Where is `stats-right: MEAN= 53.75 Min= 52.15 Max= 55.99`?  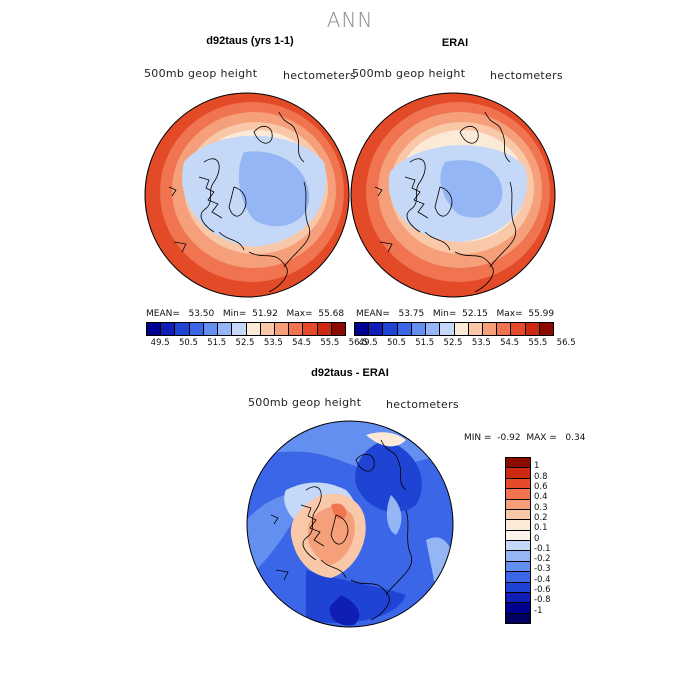 stats-right: MEAN= 53.75 Min= 52.15 Max= 55.99 is located at coordinates (455, 314).